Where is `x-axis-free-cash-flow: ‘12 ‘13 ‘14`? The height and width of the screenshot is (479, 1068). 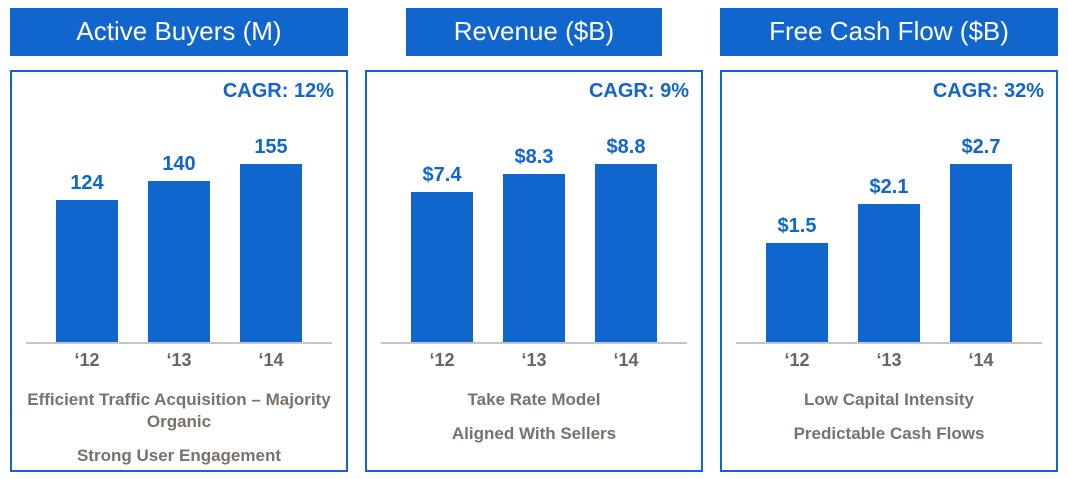
x-axis-free-cash-flow: ‘12 ‘13 ‘14 is located at coordinates (889, 358).